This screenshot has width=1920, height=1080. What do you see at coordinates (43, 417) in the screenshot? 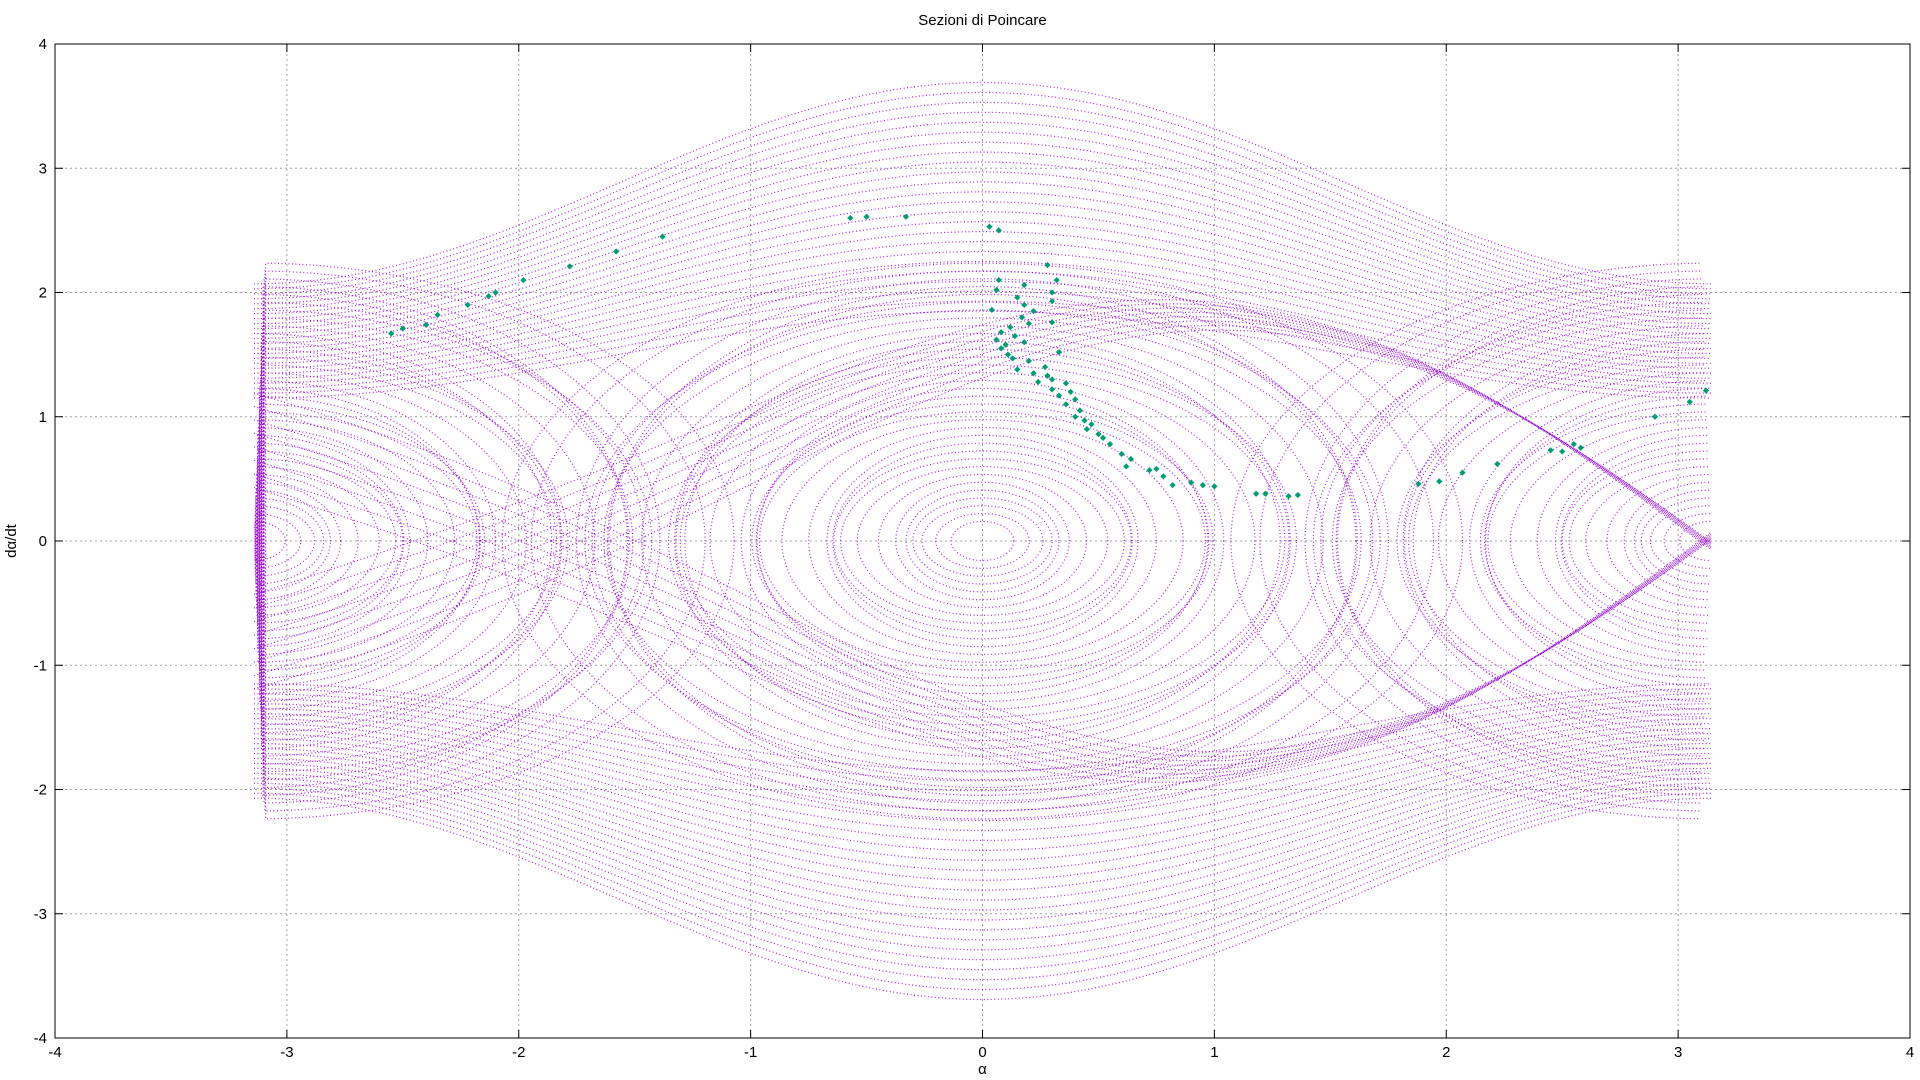
I see `y-tick-label: 1` at bounding box center [43, 417].